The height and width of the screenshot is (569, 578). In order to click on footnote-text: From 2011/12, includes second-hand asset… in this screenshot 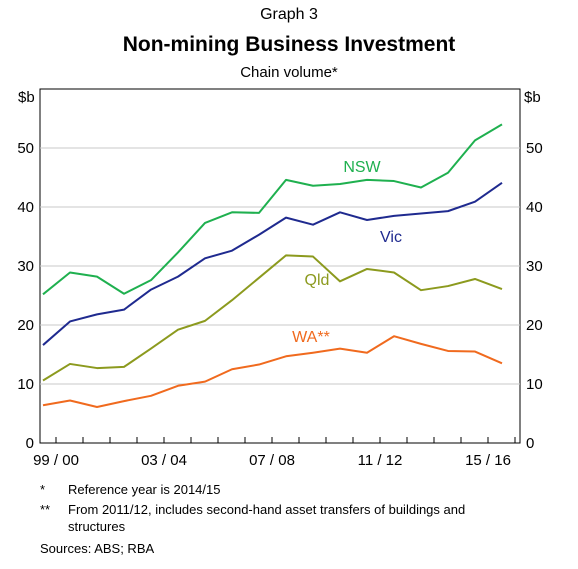, I will do `click(267, 518)`.